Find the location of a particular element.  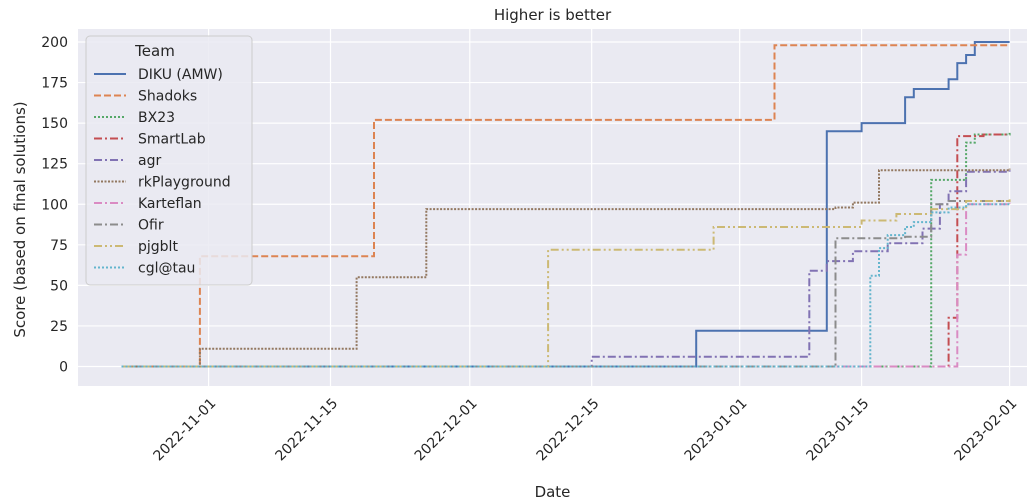

y-tick-label: 25 is located at coordinates (59, 327).